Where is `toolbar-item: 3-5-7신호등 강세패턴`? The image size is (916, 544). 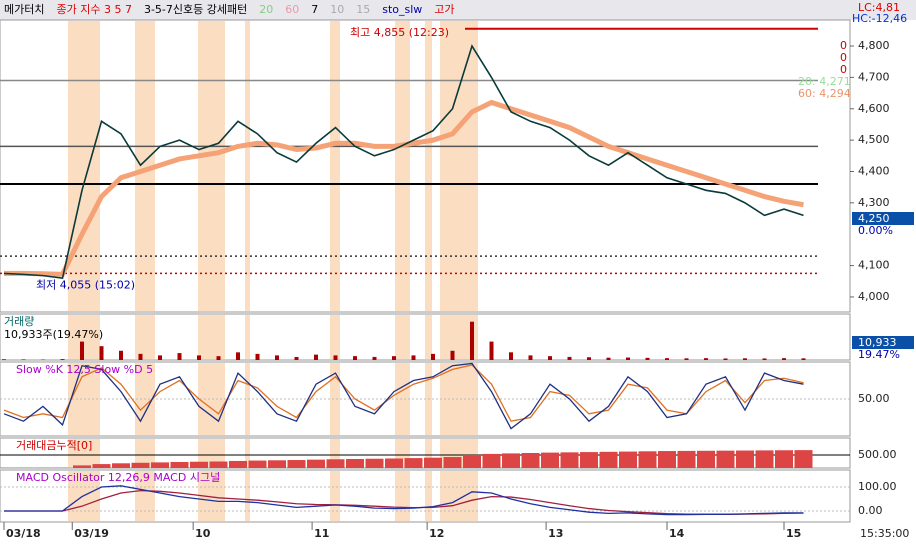
toolbar-item: 3-5-7신호등 강세패턴 is located at coordinates (195, 9).